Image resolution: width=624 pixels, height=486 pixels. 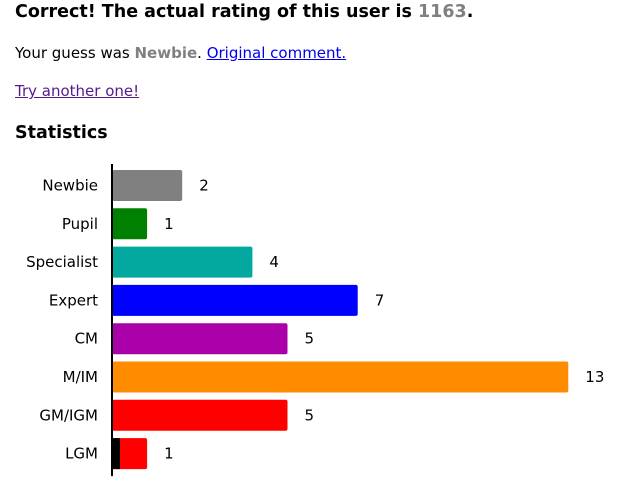 I want to click on value-label-specialist: 4, so click(x=274, y=262).